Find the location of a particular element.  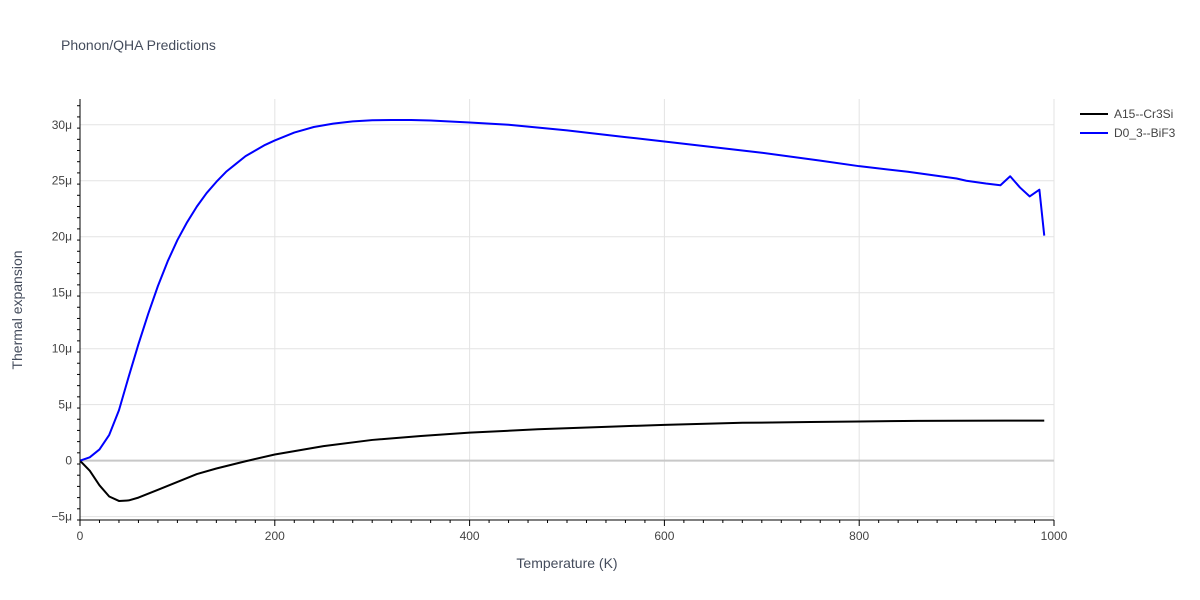

x-tick-label: 0 is located at coordinates (80, 536).